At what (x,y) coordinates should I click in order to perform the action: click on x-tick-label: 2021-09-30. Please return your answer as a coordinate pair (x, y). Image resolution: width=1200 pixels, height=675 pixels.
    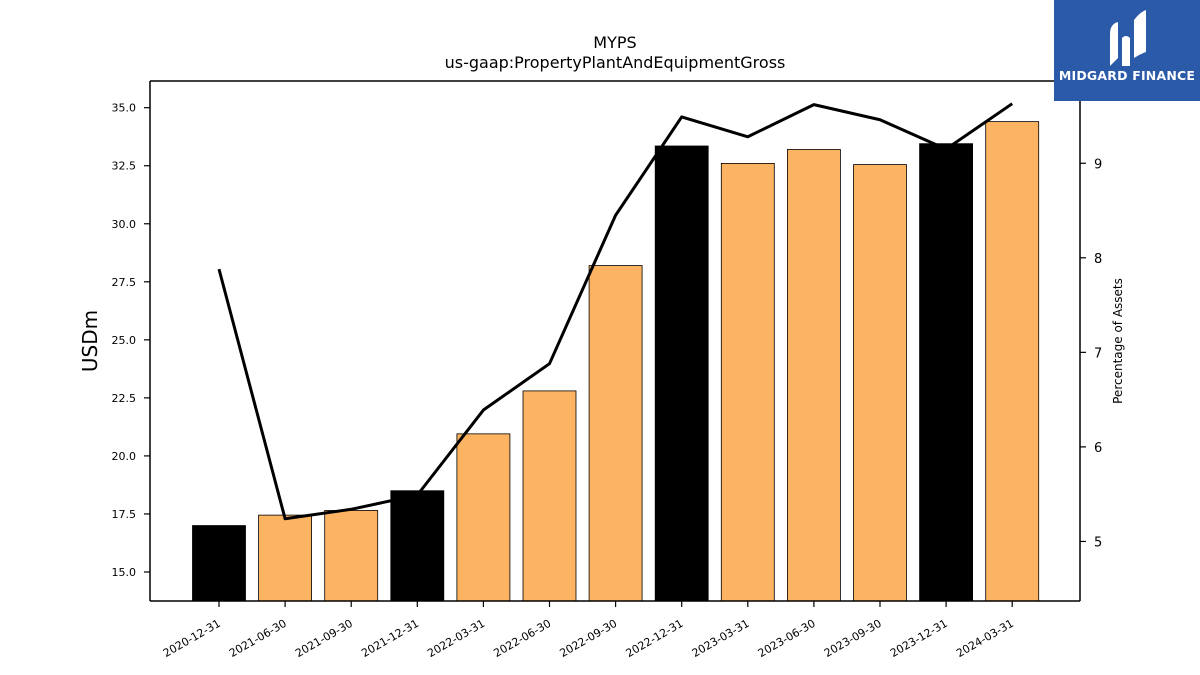
    Looking at the image, I should click on (324, 638).